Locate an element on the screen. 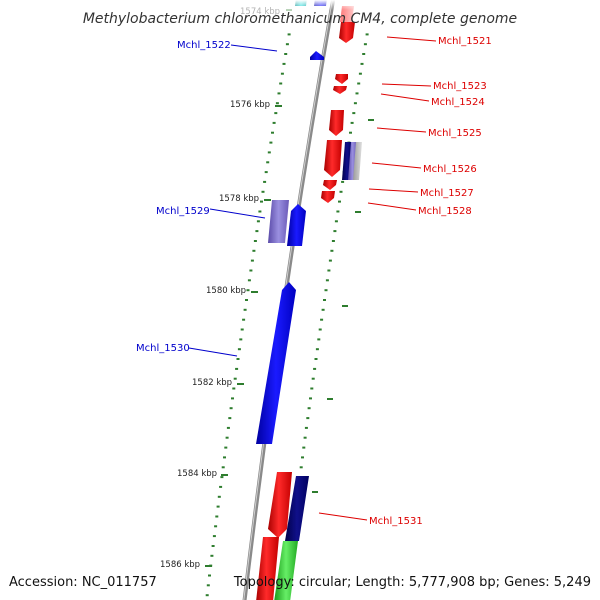 This screenshot has height=600, width=600. coordinate-1586: 1586 kbp is located at coordinates (186, 565).